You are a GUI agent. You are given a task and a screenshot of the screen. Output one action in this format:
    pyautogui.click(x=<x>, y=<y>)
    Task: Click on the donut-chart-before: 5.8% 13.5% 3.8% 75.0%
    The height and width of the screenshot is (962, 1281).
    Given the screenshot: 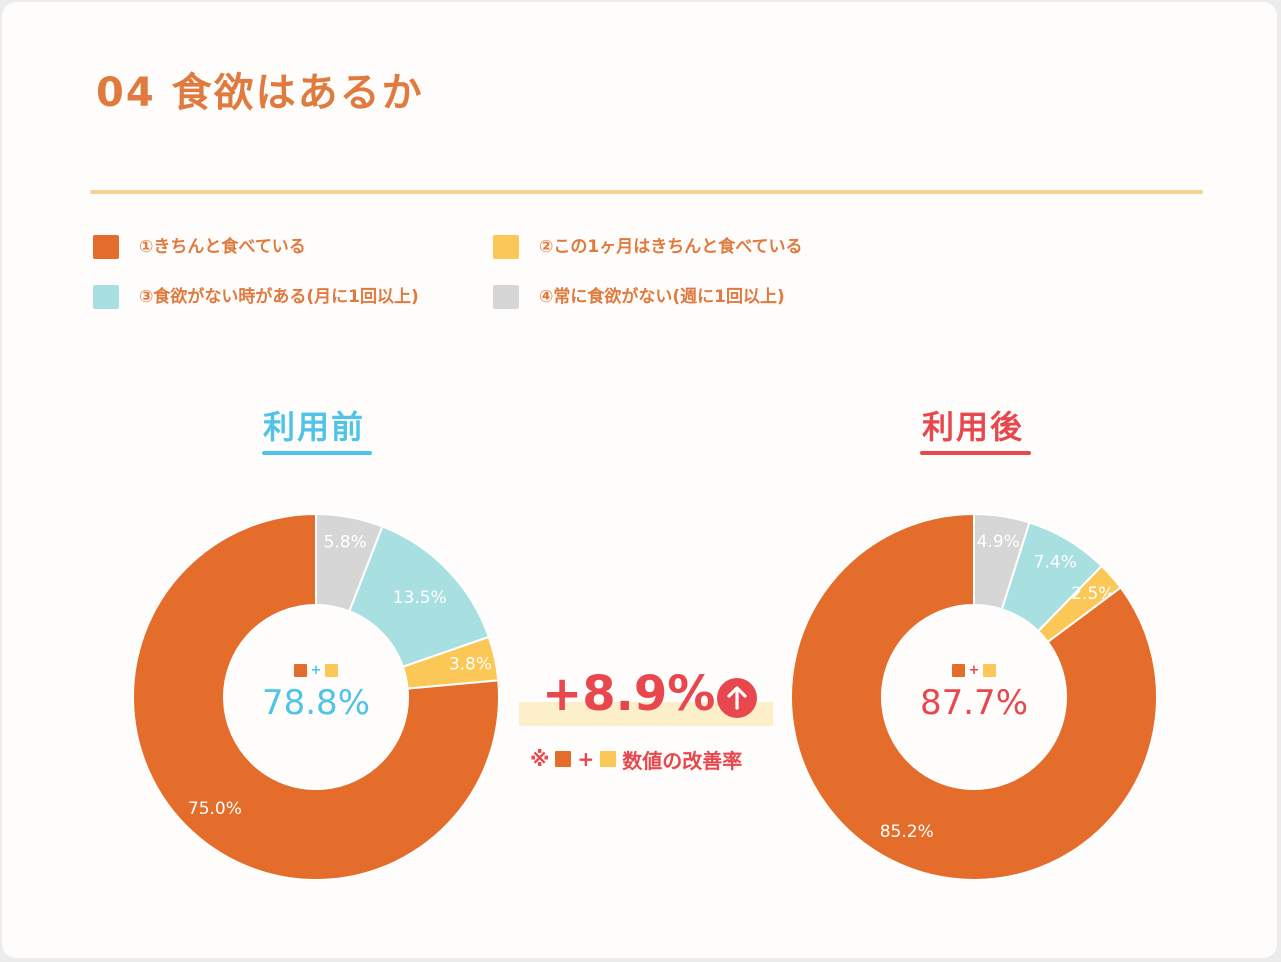 What is the action you would take?
    pyautogui.click(x=316, y=697)
    